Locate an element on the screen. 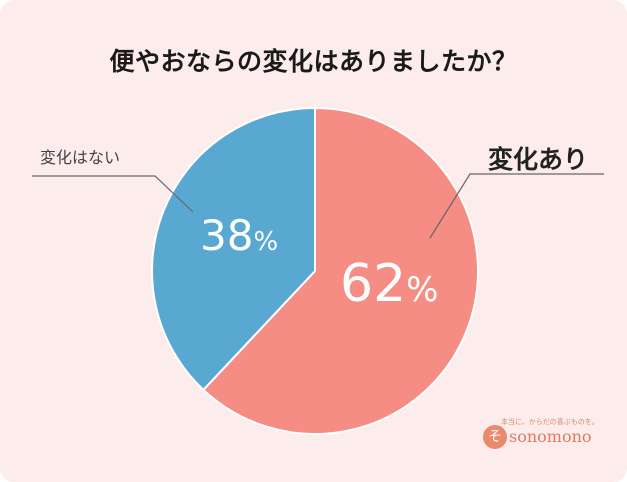 This screenshot has width=627, height=482. legend-label-no-change: 変化はない is located at coordinates (80, 157).